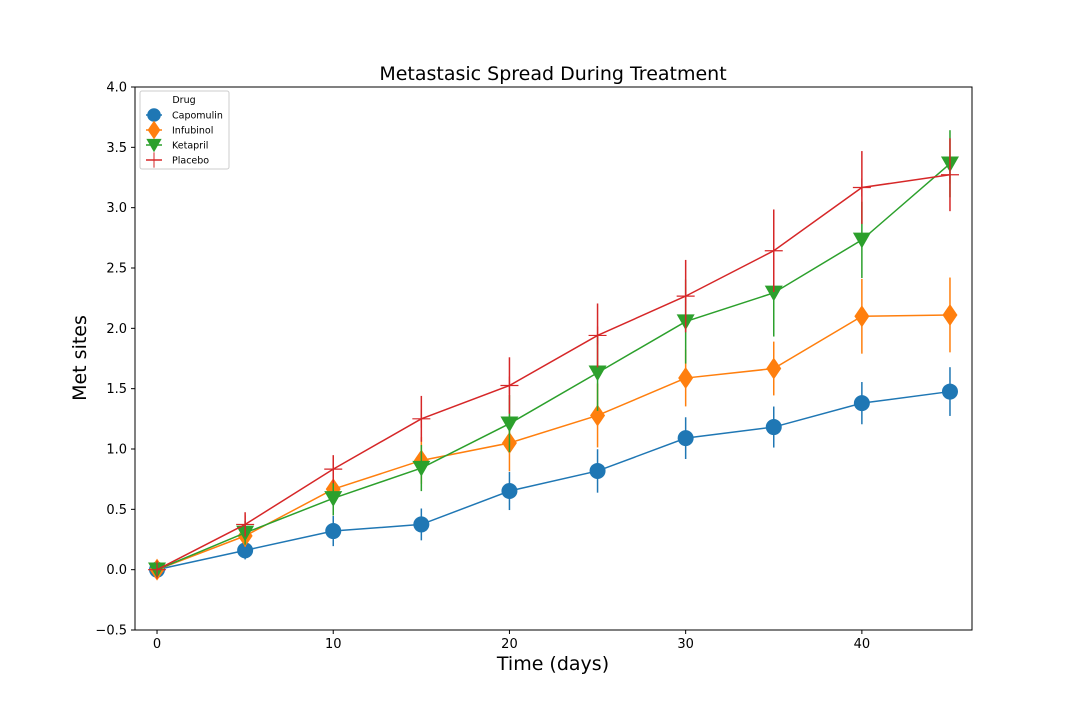 The height and width of the screenshot is (720, 1080). What do you see at coordinates (116, 208) in the screenshot?
I see `y-tick-label-7: 3.0` at bounding box center [116, 208].